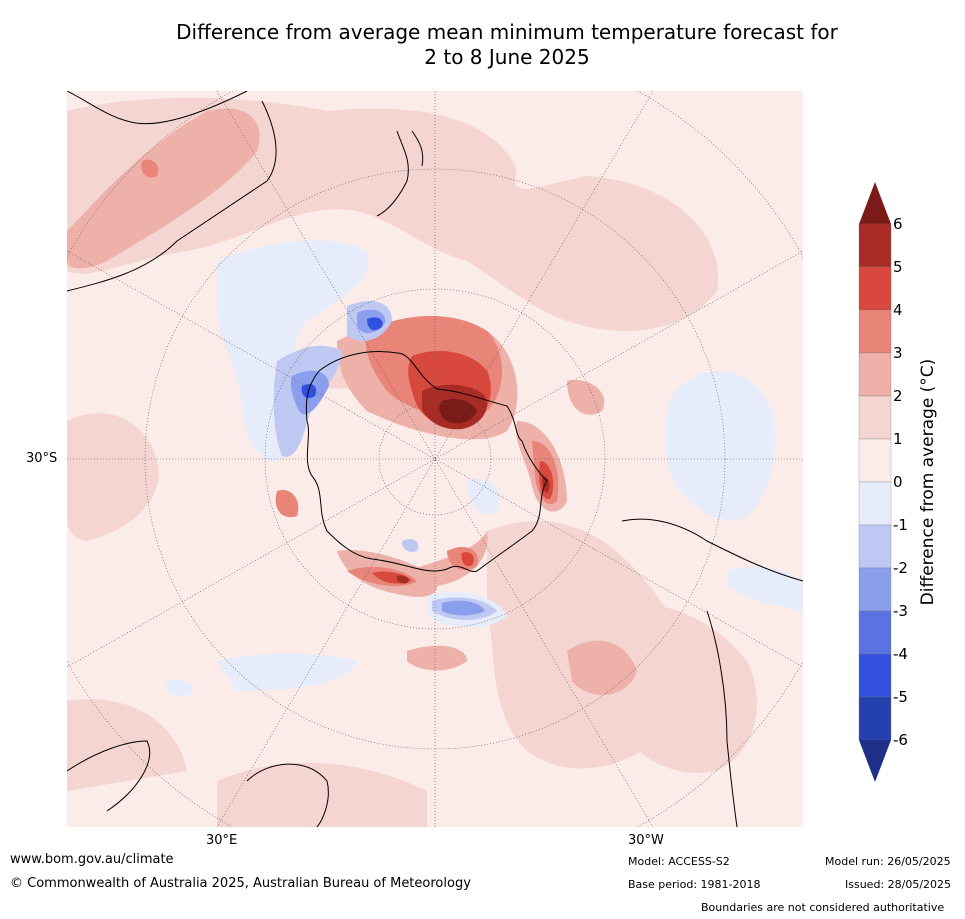  Describe the element at coordinates (898, 884) in the screenshot. I see `issued-date: Issued: 28/05/2025` at that location.